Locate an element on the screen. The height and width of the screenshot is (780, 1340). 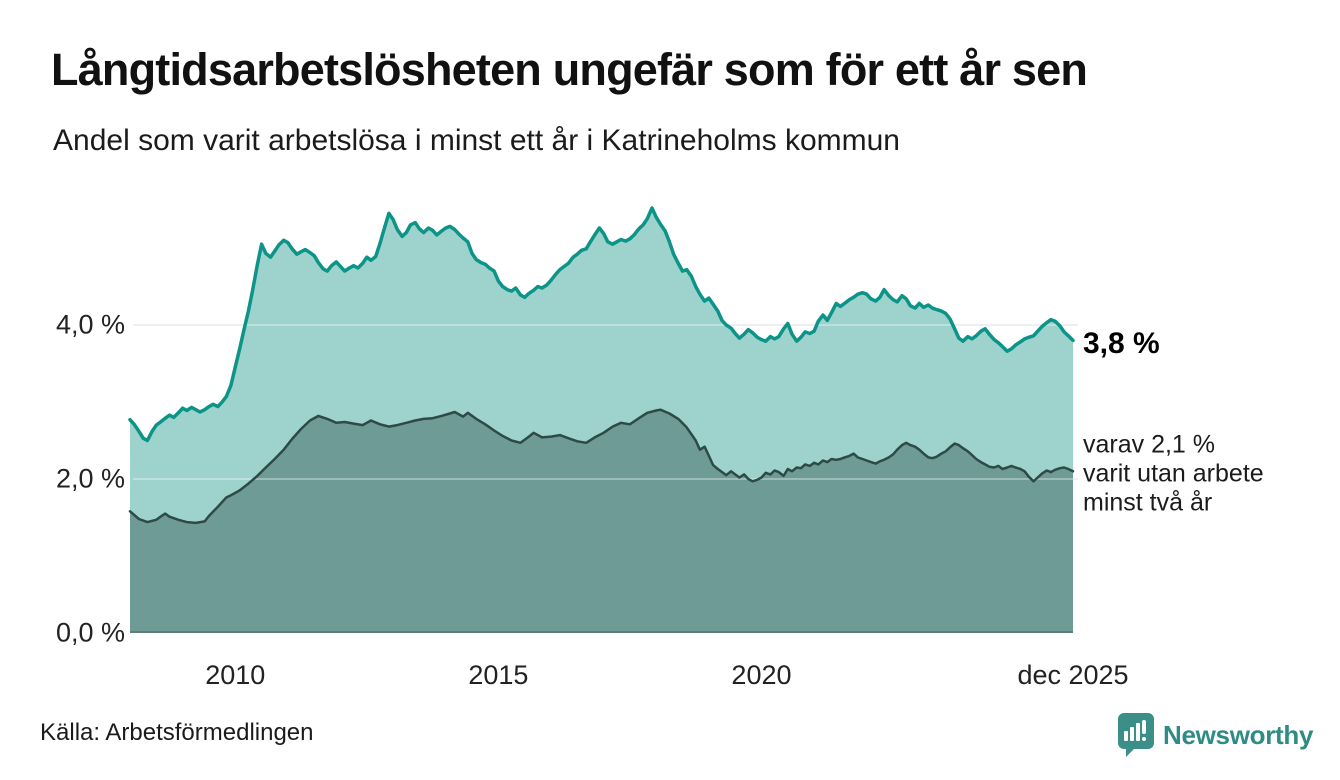
x-axis-tick-2010: 2010 is located at coordinates (235, 675).